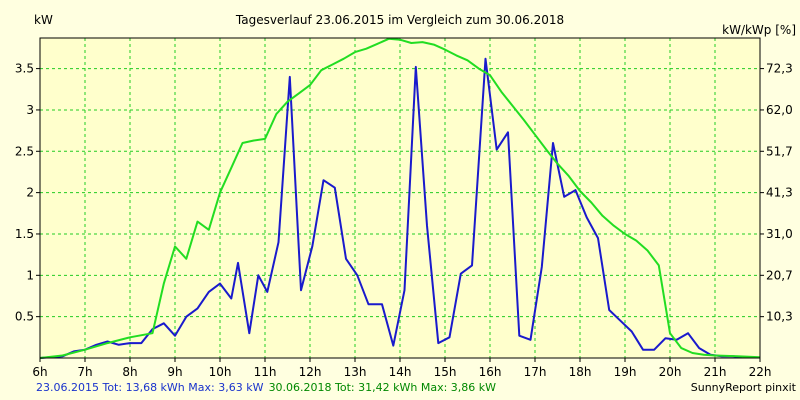  What do you see at coordinates (383, 387) in the screenshot?
I see `footer-series2-summary: 30.06.2018 Tot: 31,42 kWh Max: 3,86 kW` at bounding box center [383, 387].